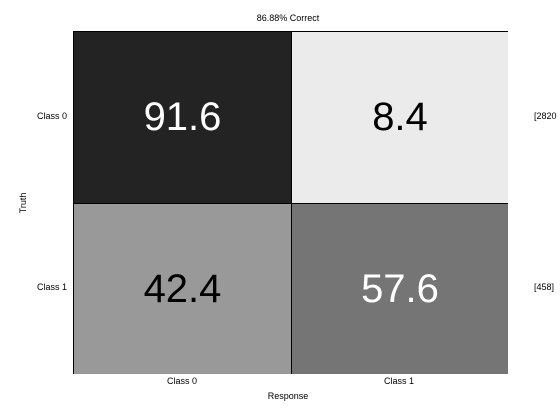  Describe the element at coordinates (544, 287) in the screenshot. I see `row-count-class-1: [458]` at that location.